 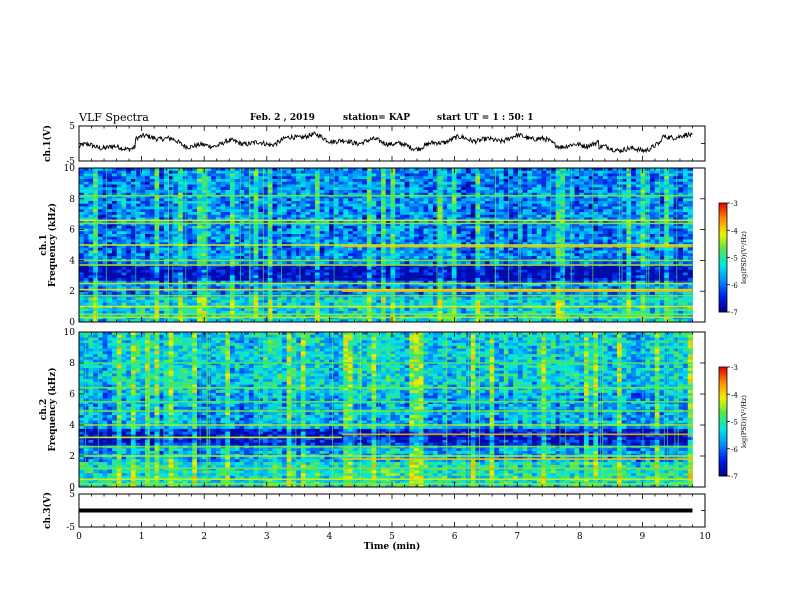 What do you see at coordinates (142, 537) in the screenshot?
I see `xtick-label: 1` at bounding box center [142, 537].